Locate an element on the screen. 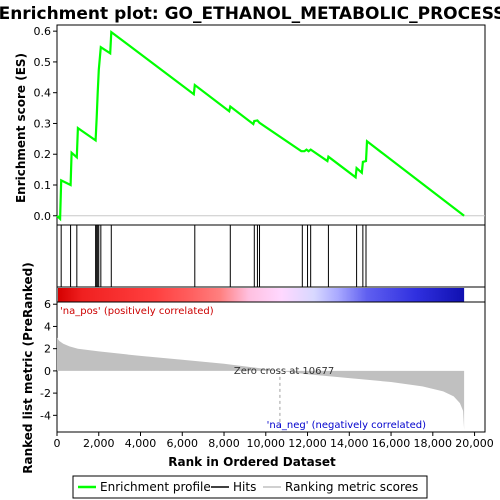 The height and width of the screenshot is (500, 500). hits-panel-frame is located at coordinates (271, 256).